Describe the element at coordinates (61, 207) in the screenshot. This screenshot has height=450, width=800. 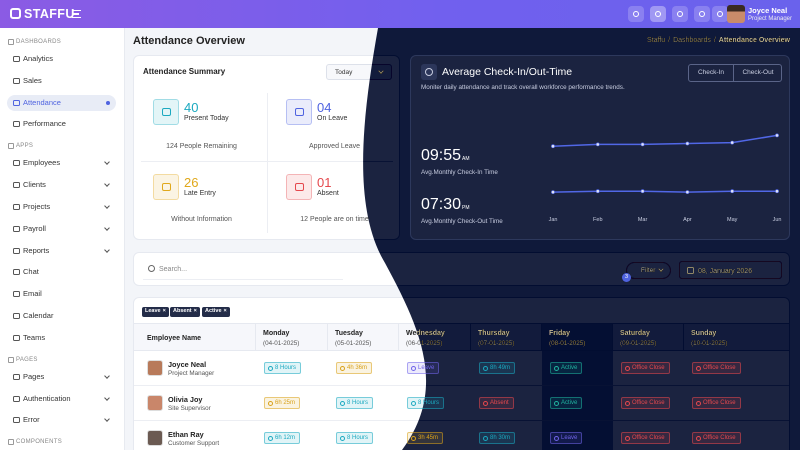
I see `nav-item: Projects` at that location.